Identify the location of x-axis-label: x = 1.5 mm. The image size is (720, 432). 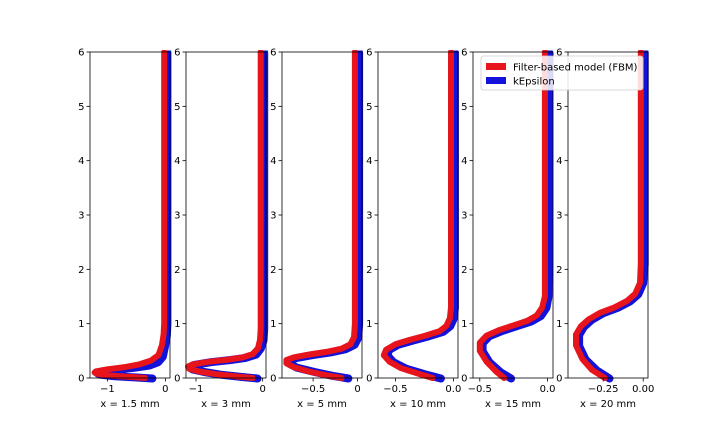
(129, 404).